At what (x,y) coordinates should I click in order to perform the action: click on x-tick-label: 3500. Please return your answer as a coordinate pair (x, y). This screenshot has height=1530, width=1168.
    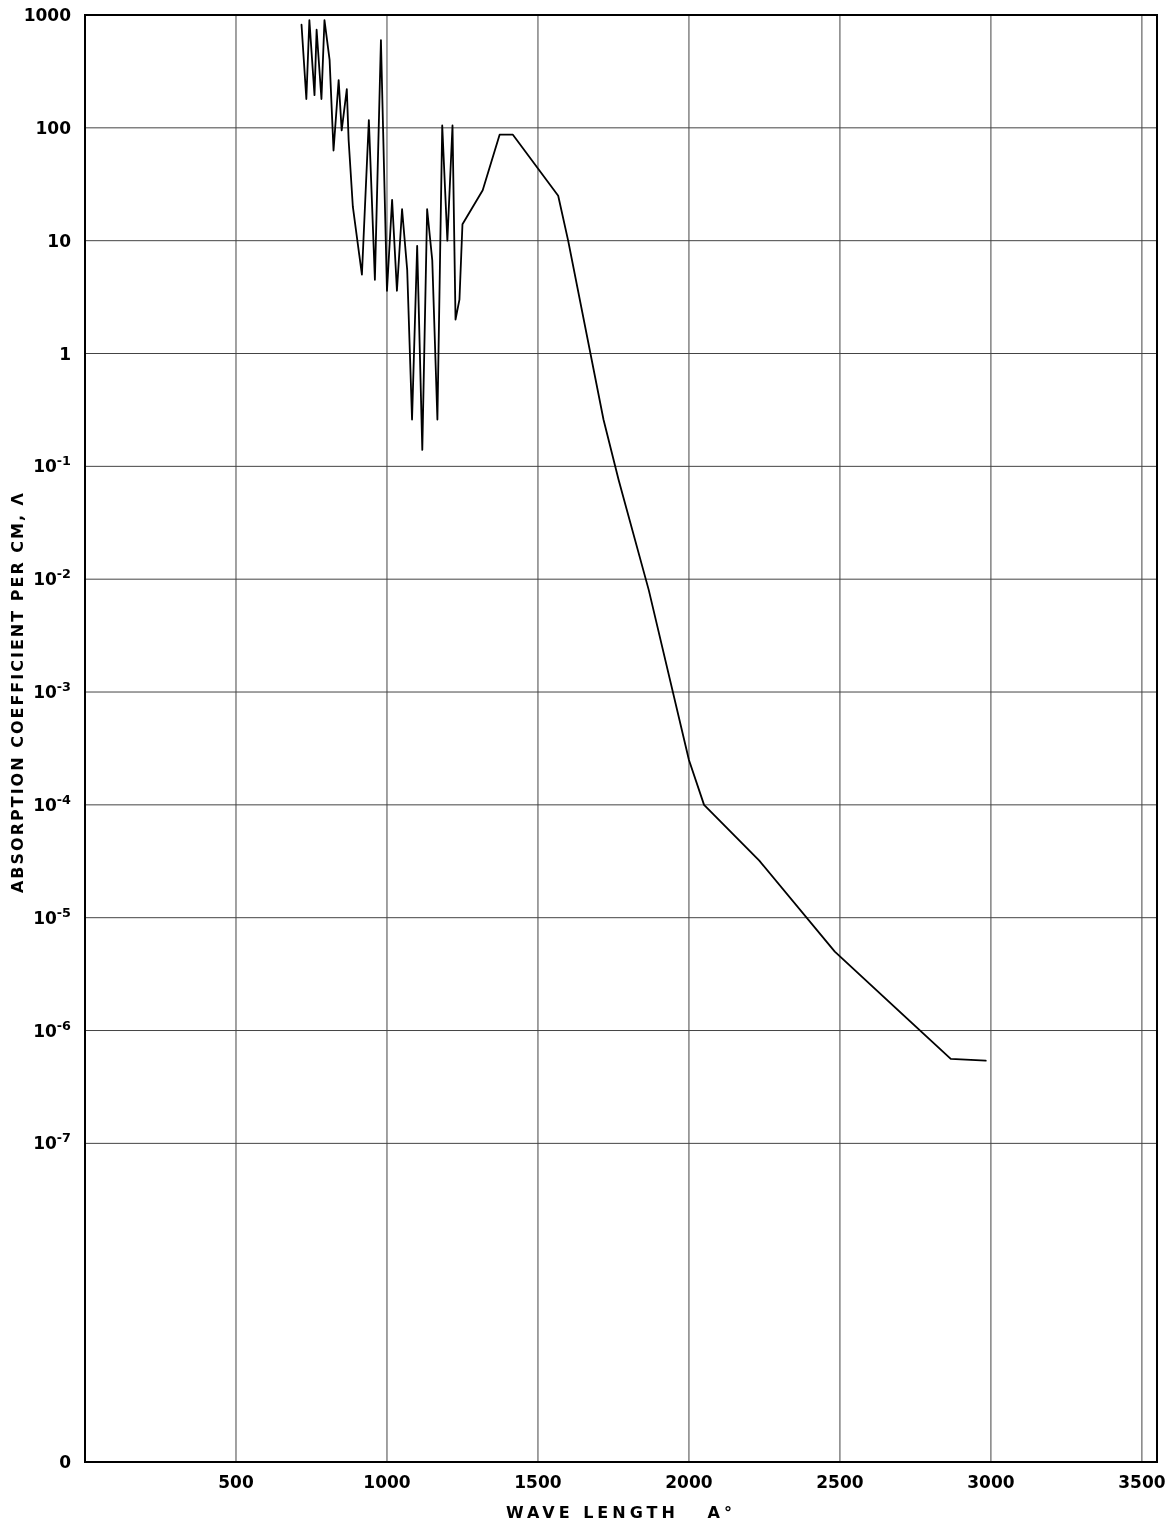
    Looking at the image, I should click on (1142, 1482).